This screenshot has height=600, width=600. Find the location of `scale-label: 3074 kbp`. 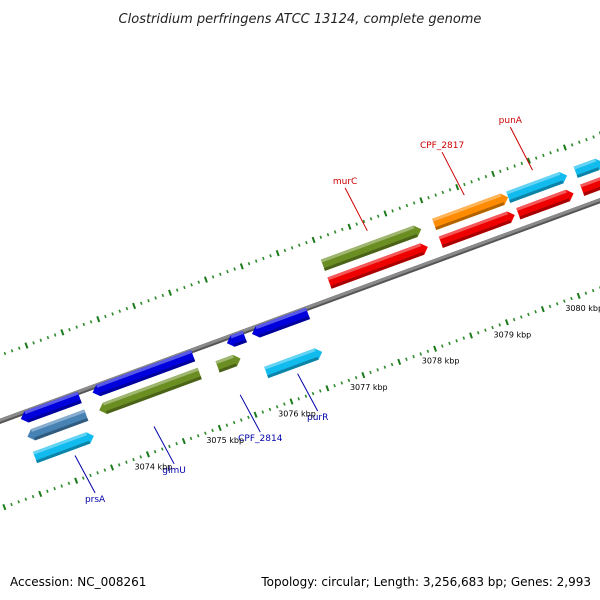

scale-label: 3074 kbp is located at coordinates (154, 466).